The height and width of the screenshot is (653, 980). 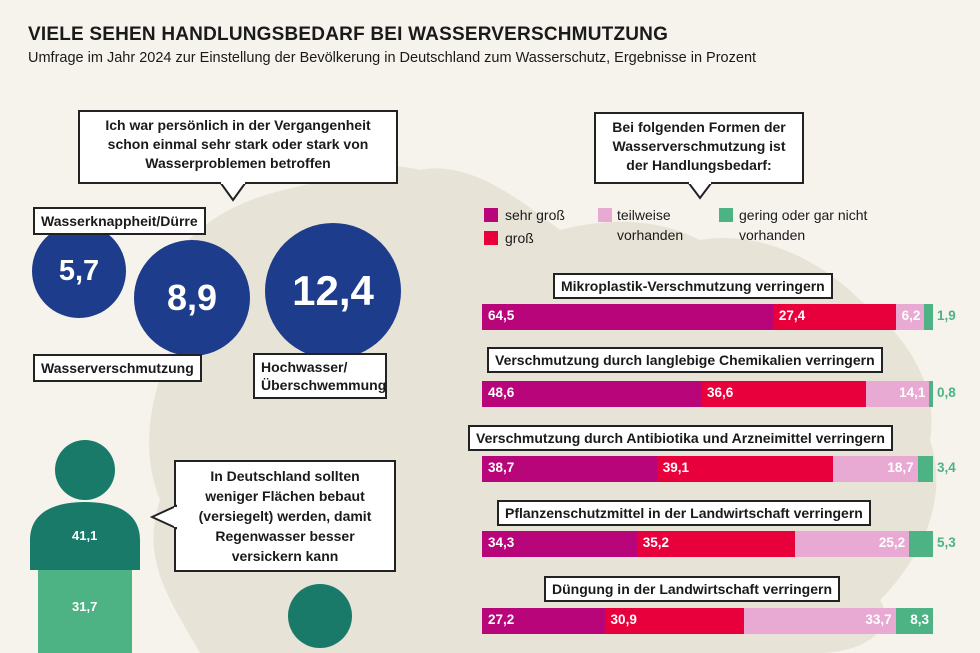 What do you see at coordinates (501, 315) in the screenshot?
I see `bar-segment-label: 64,5` at bounding box center [501, 315].